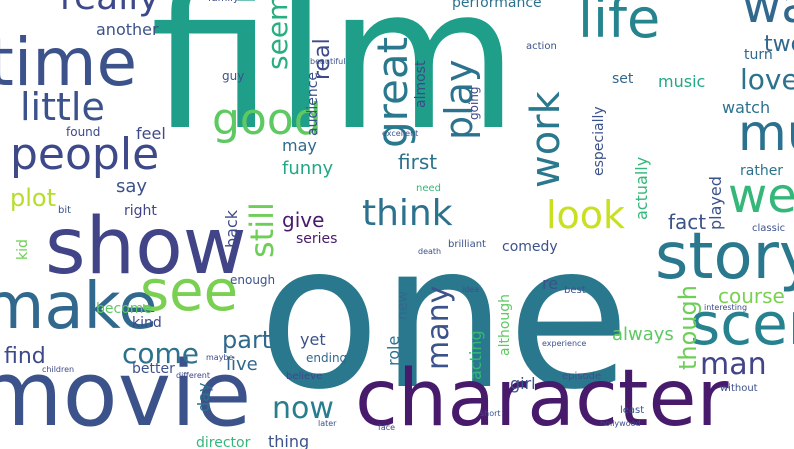 Image resolution: width=794 pixels, height=449 pixels. I want to click on word-work: work, so click(546, 139).